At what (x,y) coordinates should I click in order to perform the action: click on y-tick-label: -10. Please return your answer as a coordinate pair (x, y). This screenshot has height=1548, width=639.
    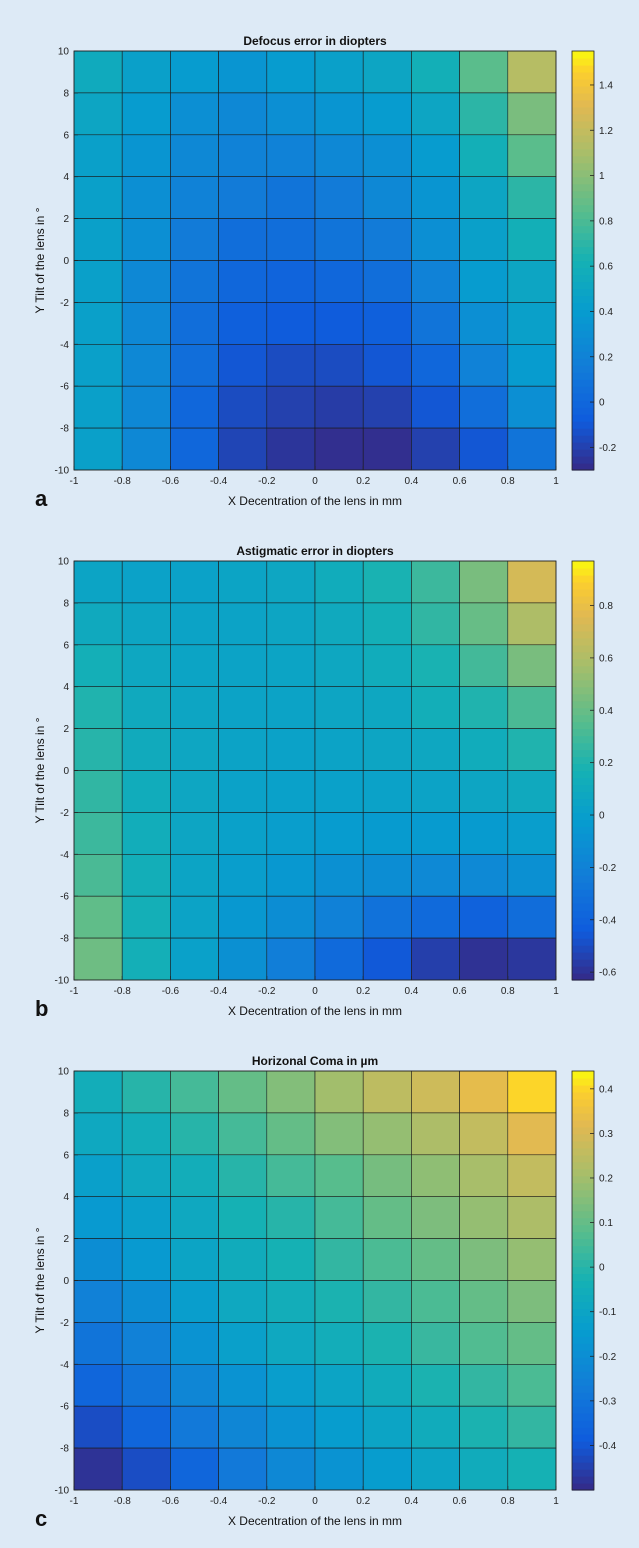
    Looking at the image, I should click on (62, 1491).